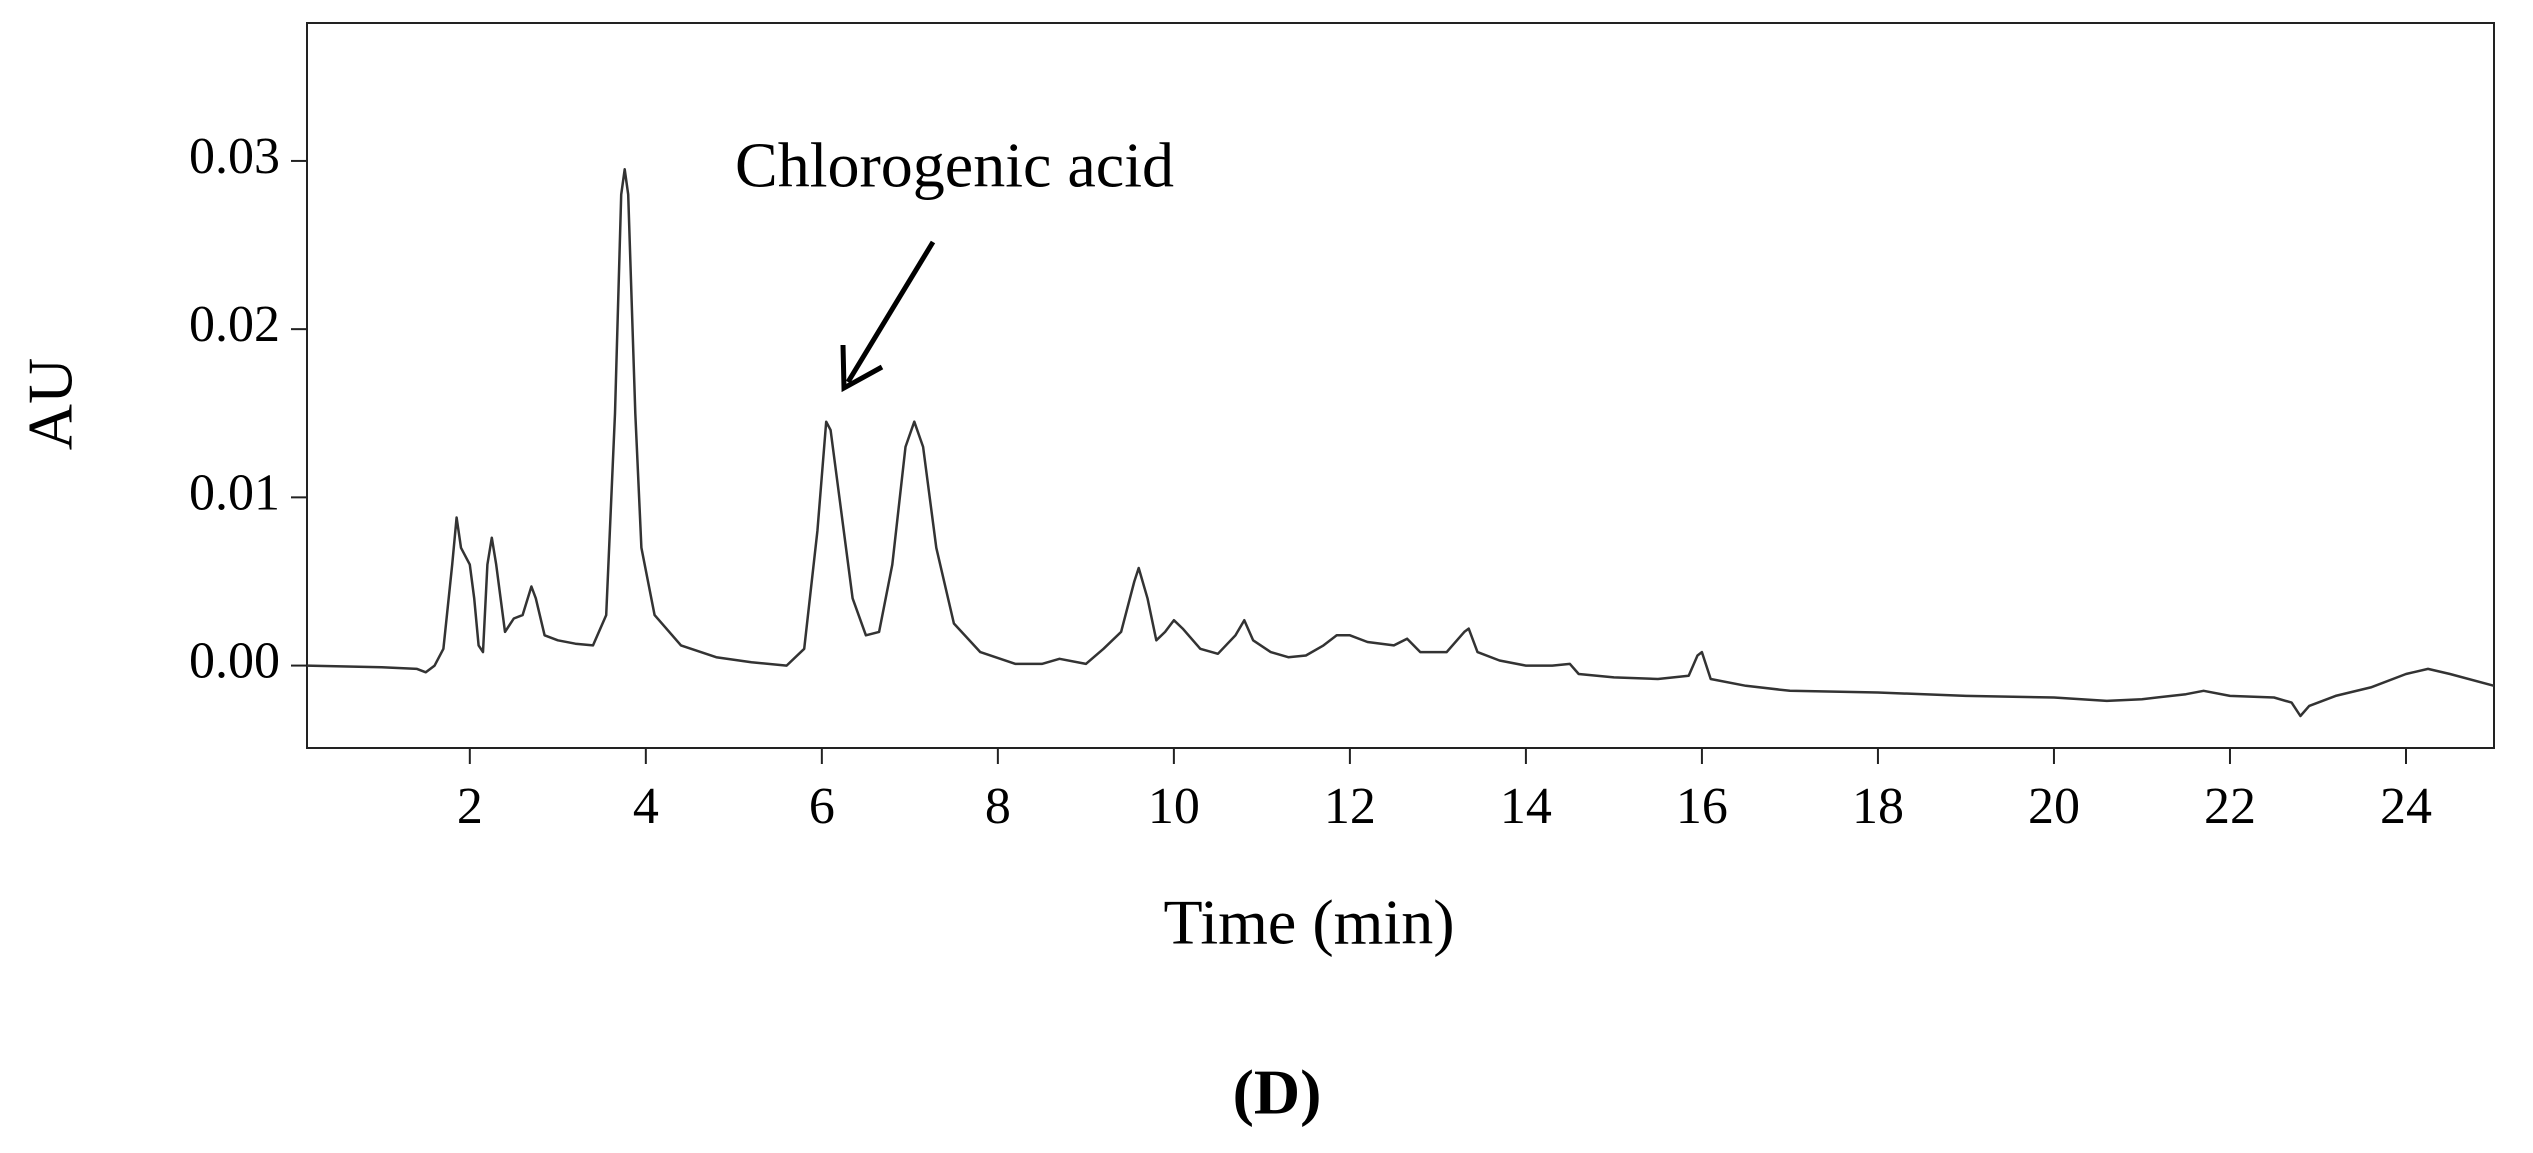  What do you see at coordinates (1174, 806) in the screenshot?
I see `x-tick-label: 10` at bounding box center [1174, 806].